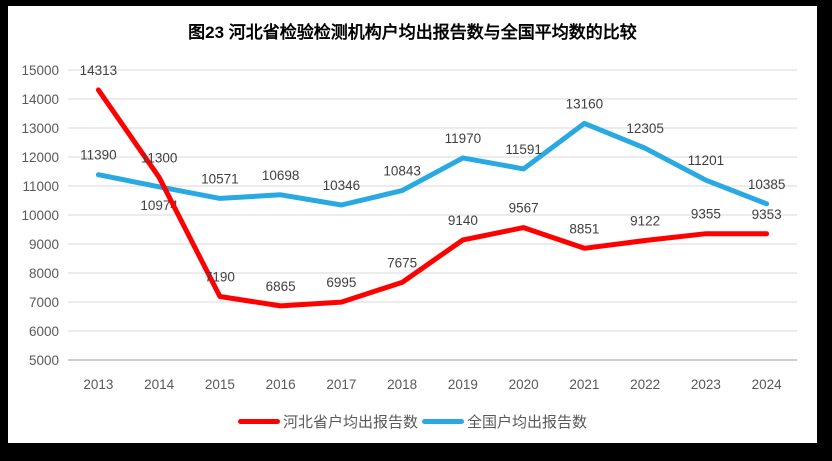 Image resolution: width=832 pixels, height=461 pixels. Describe the element at coordinates (159, 384) in the screenshot. I see `x-axis-tick-label: 2014` at that location.